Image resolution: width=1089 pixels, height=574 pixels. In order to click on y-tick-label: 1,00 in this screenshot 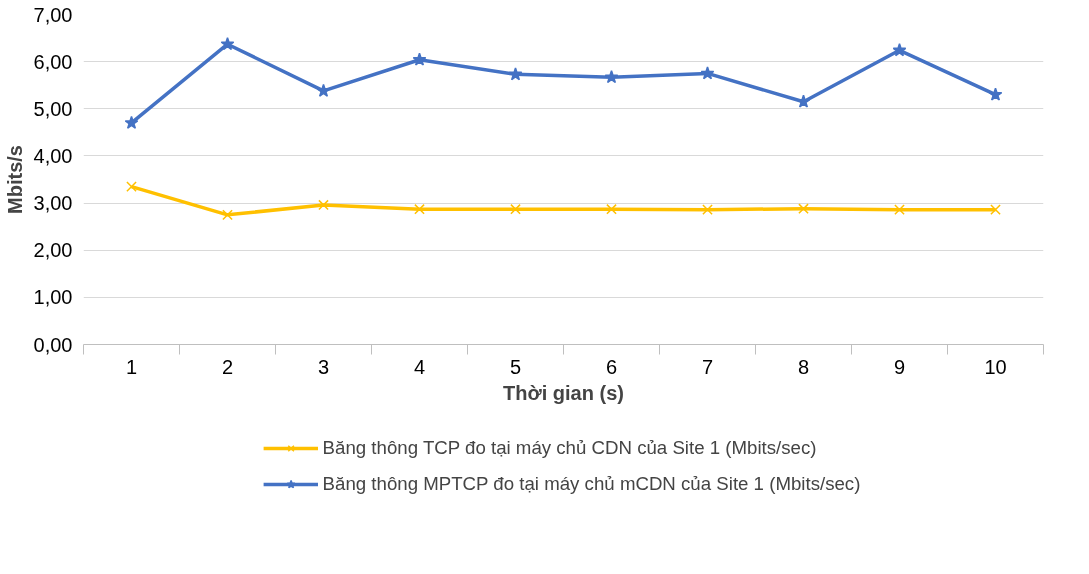, I will do `click(53, 297)`.